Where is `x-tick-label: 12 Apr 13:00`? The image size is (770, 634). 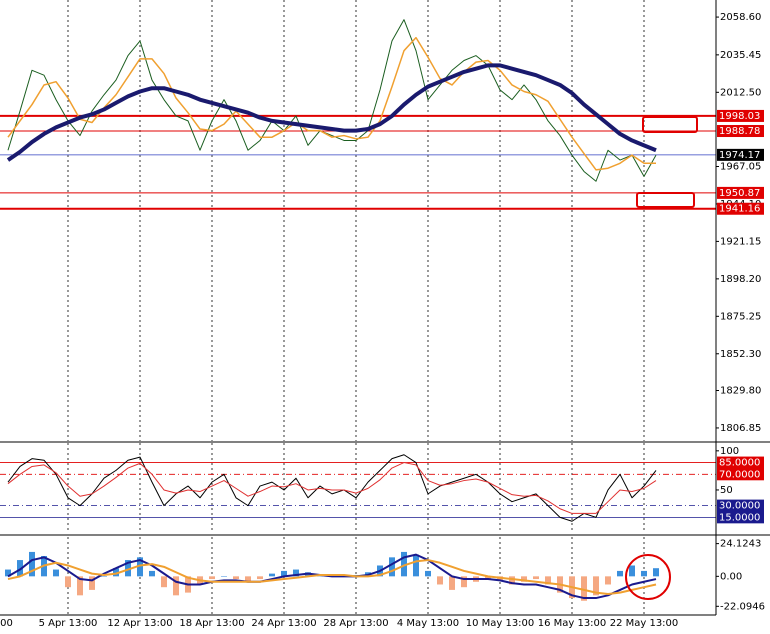
x-tick-label: 12 Apr 13:00 is located at coordinates (139, 623).